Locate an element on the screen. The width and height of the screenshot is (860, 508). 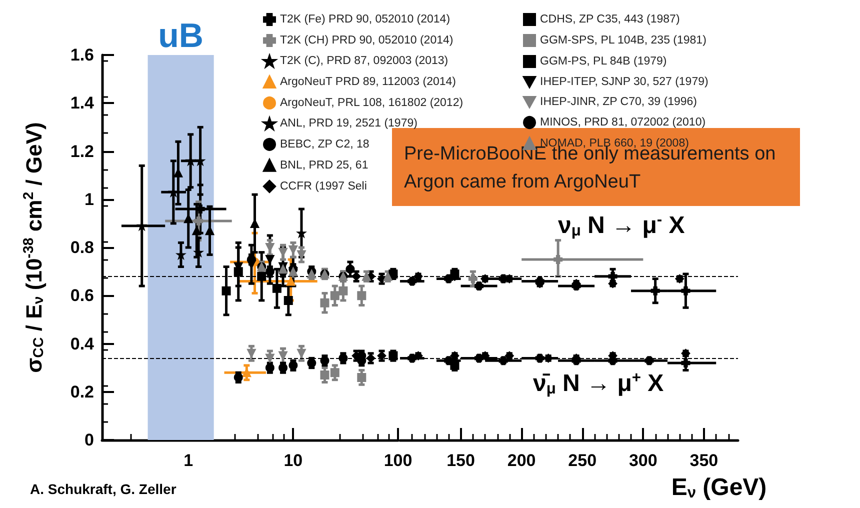
y-tick-label: 0.4 is located at coordinates (82, 344).